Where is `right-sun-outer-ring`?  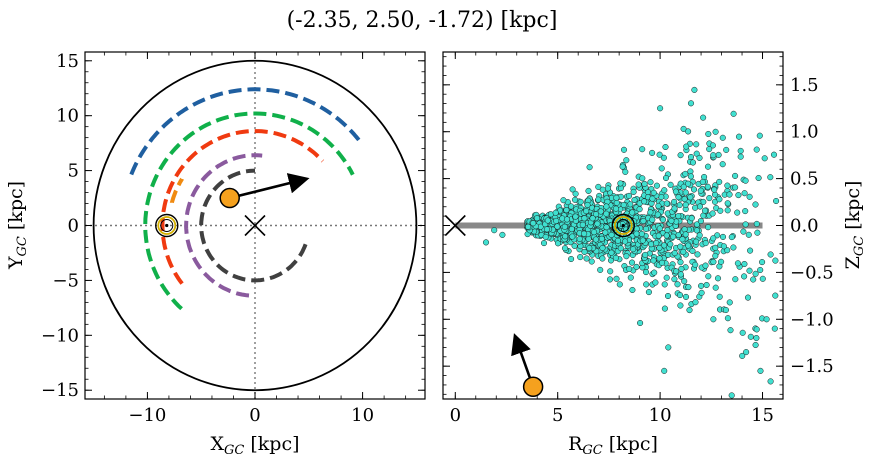
right-sun-outer-ring is located at coordinates (623, 225).